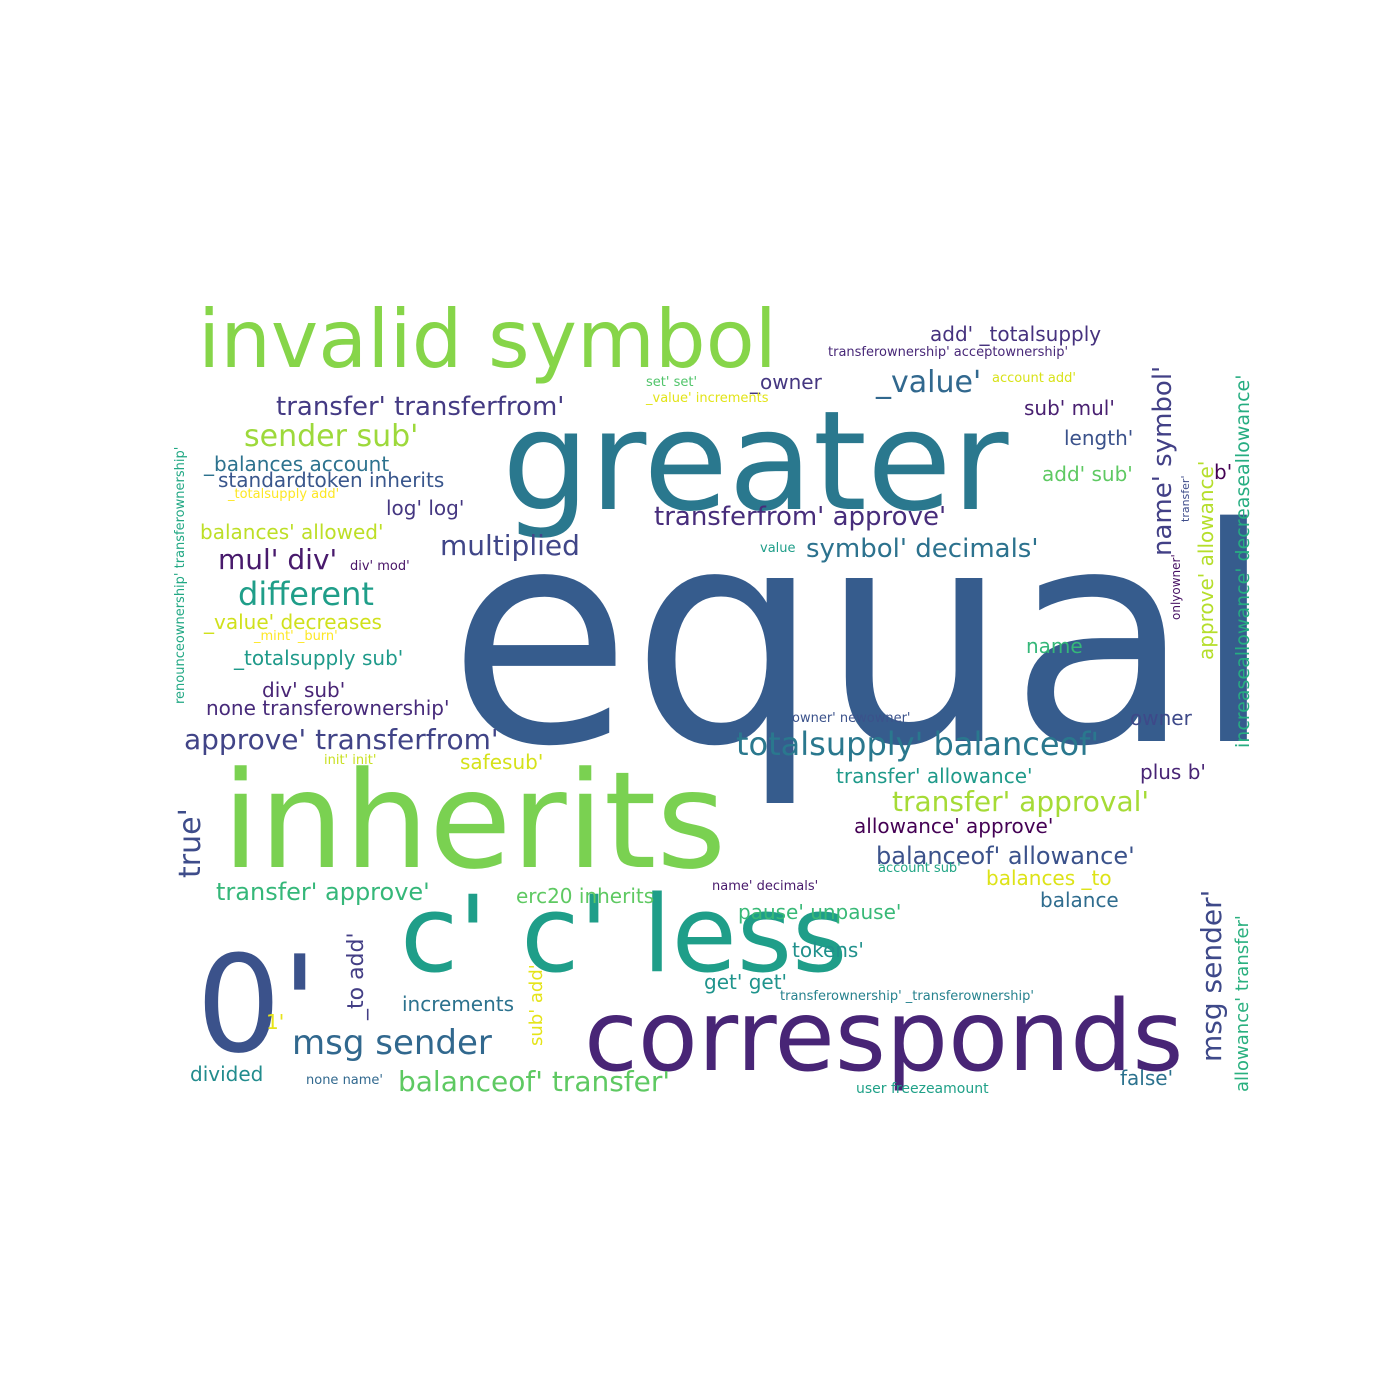 This screenshot has width=1400, height=1400. What do you see at coordinates (380, 566) in the screenshot?
I see `word-div-mod: div' mod'` at bounding box center [380, 566].